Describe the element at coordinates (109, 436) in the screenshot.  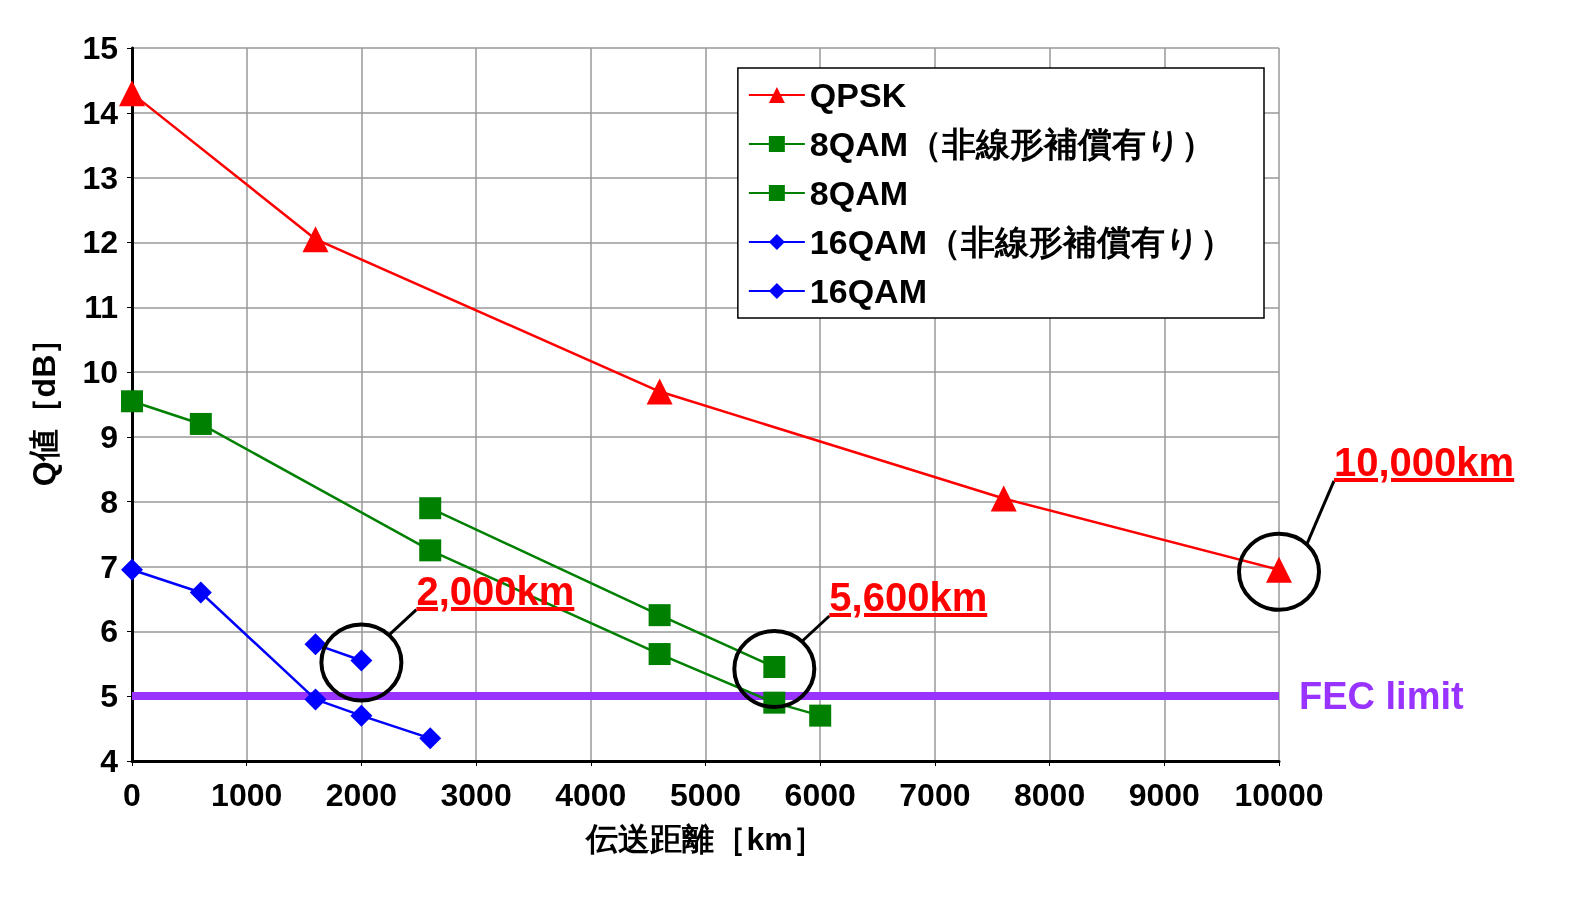
I see `y-tick-label: 9` at that location.